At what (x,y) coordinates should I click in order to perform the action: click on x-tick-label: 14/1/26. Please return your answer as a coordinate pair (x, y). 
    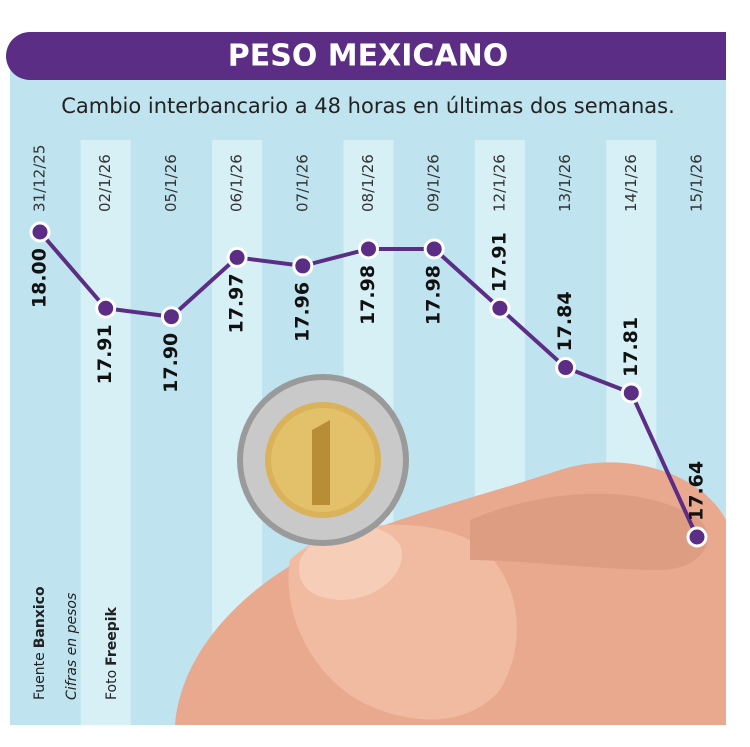
    Looking at the image, I should click on (631, 183).